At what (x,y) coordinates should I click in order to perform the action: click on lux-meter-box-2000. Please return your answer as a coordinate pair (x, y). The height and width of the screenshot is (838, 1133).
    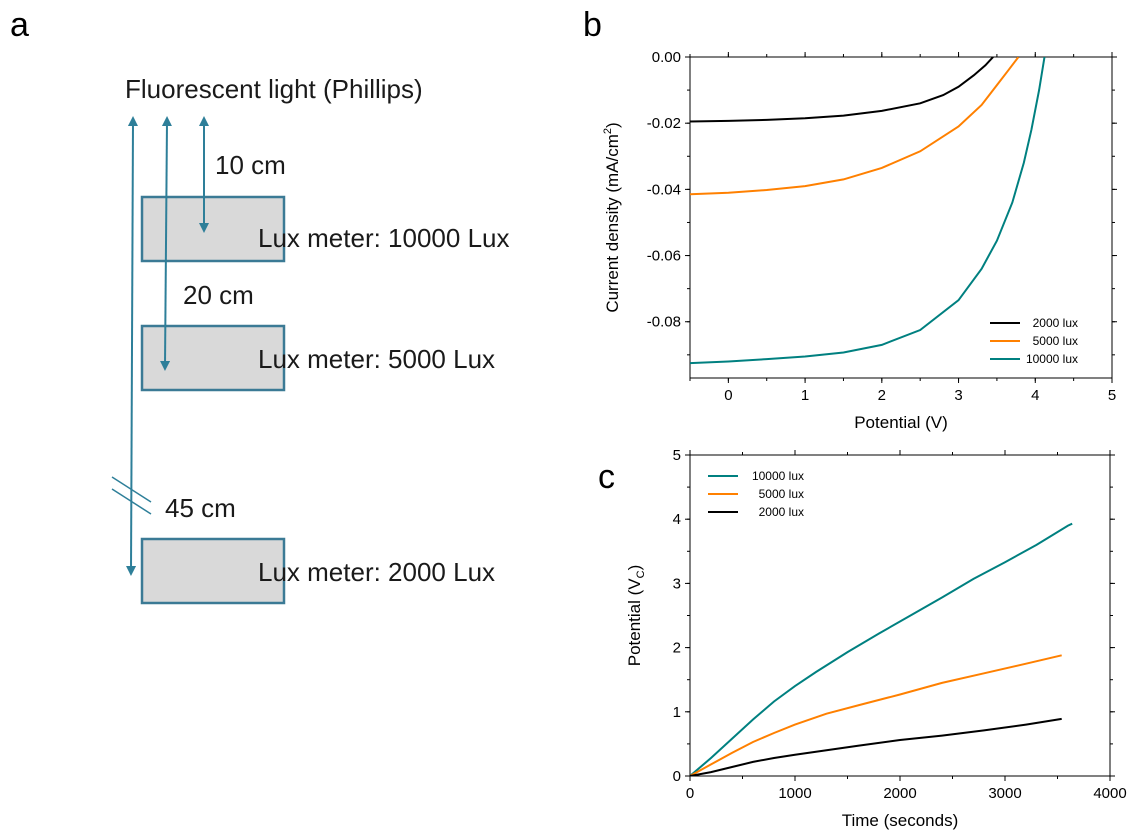
    Looking at the image, I should click on (213, 571).